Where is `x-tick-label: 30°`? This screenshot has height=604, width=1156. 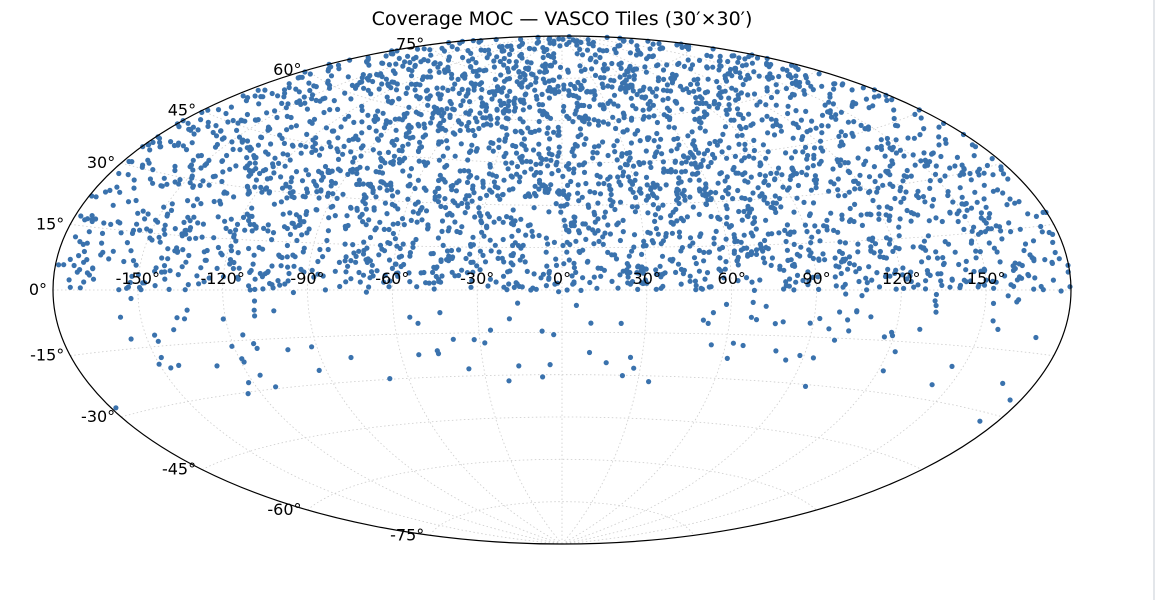
x-tick-label: 30° is located at coordinates (647, 278).